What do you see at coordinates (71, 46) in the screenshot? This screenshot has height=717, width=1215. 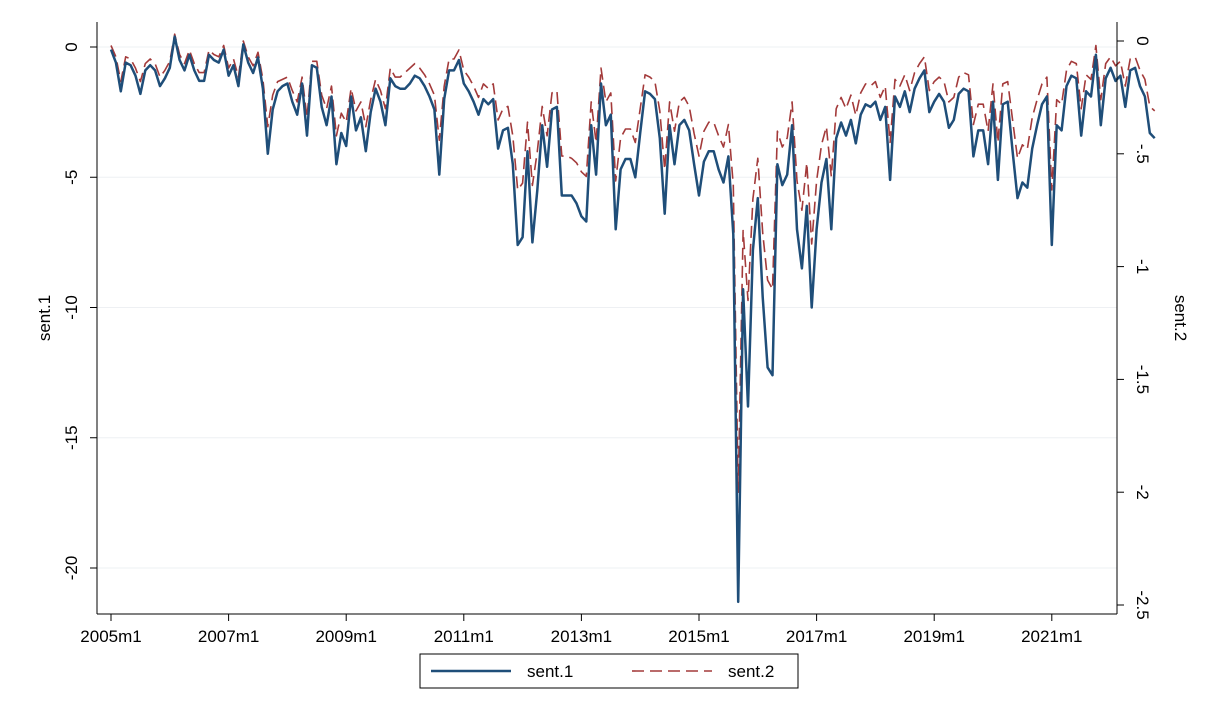 I see `left-tick-label: 0` at bounding box center [71, 46].